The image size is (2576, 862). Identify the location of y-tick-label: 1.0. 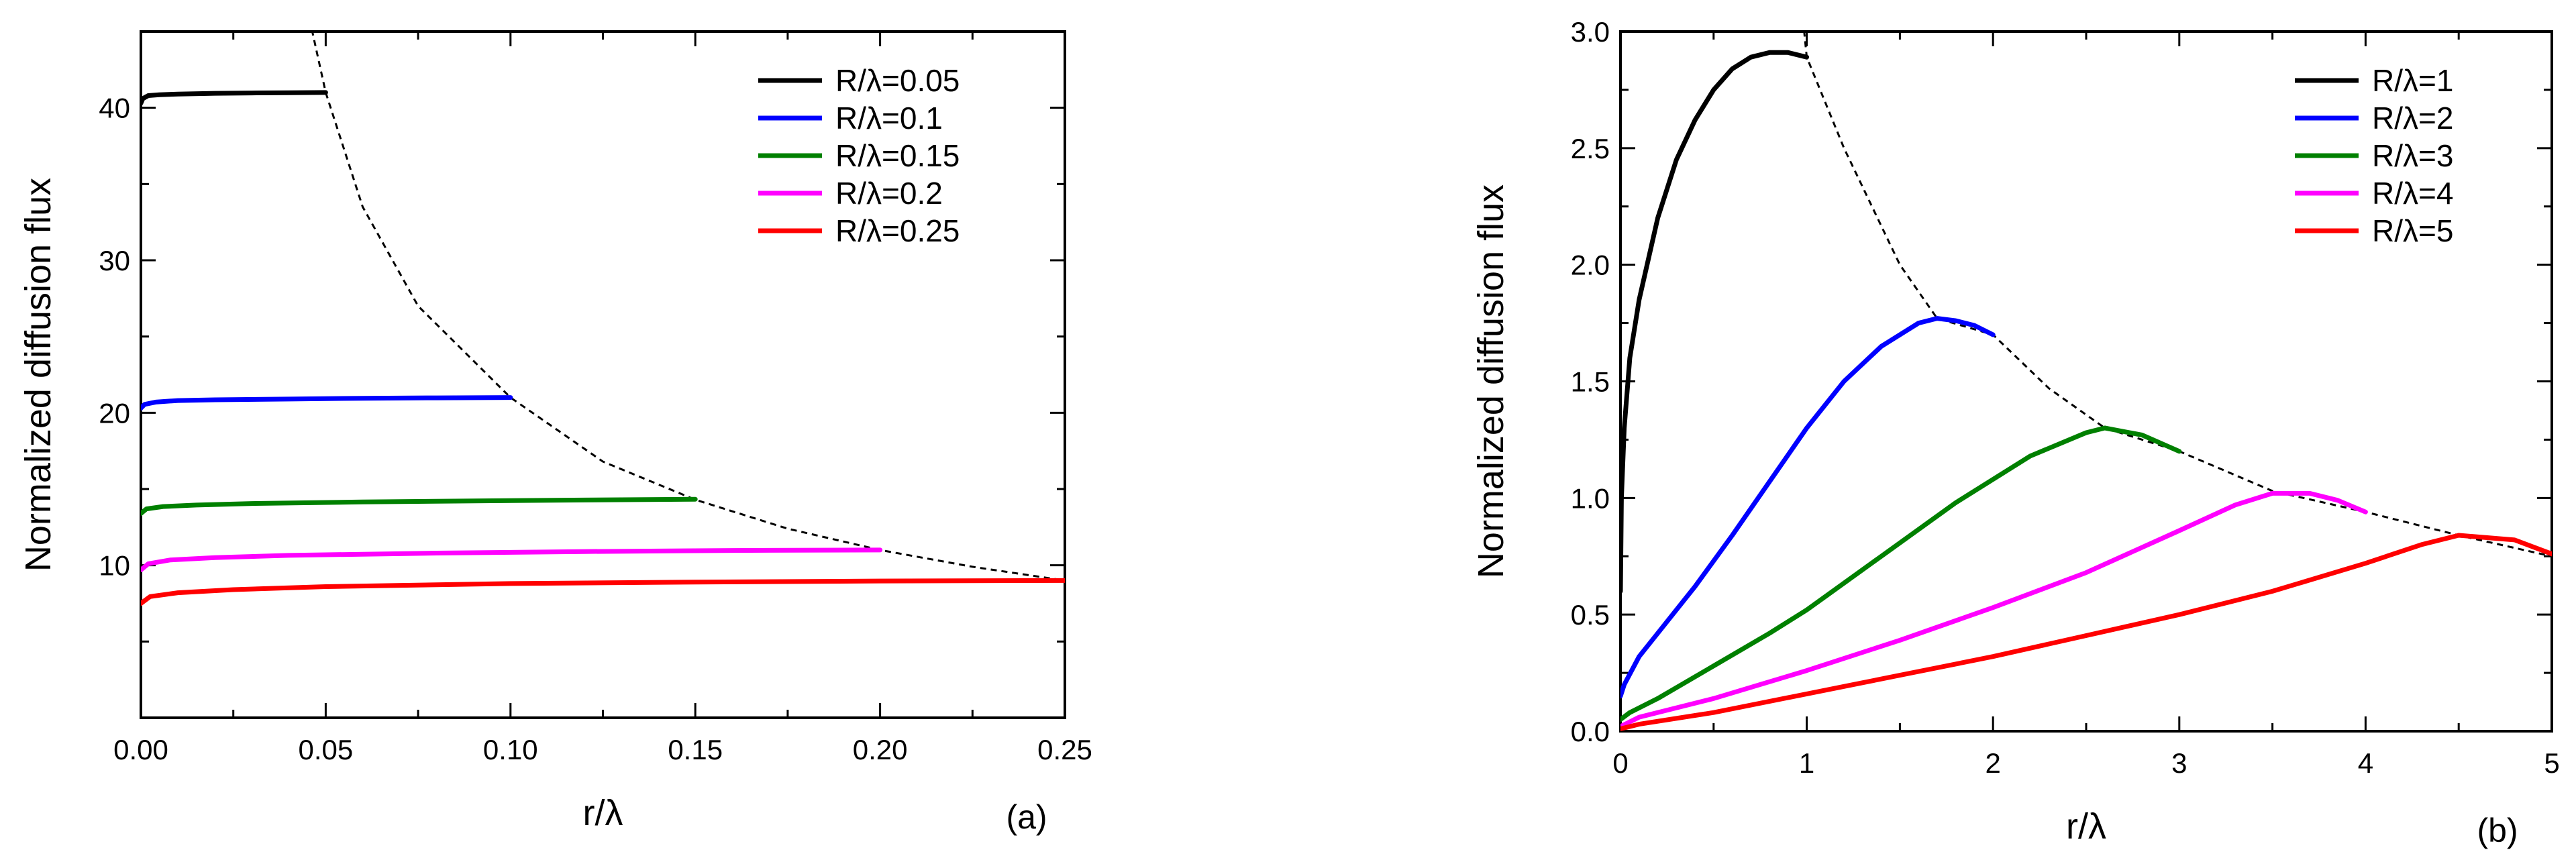
(1590, 498).